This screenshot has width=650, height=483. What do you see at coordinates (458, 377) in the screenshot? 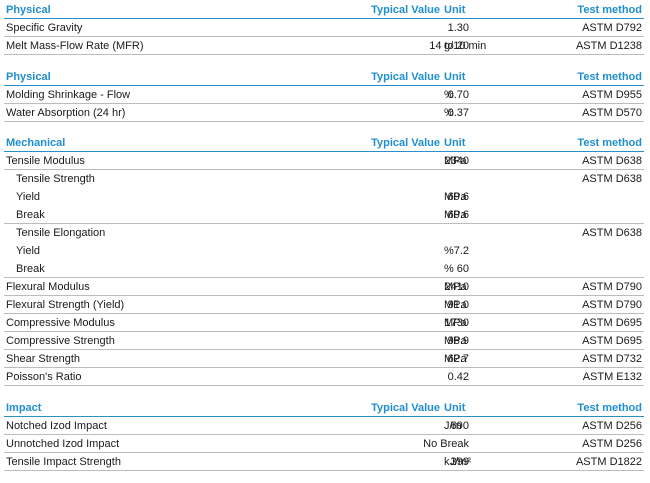
I see `typical-value: 0.42` at bounding box center [458, 377].